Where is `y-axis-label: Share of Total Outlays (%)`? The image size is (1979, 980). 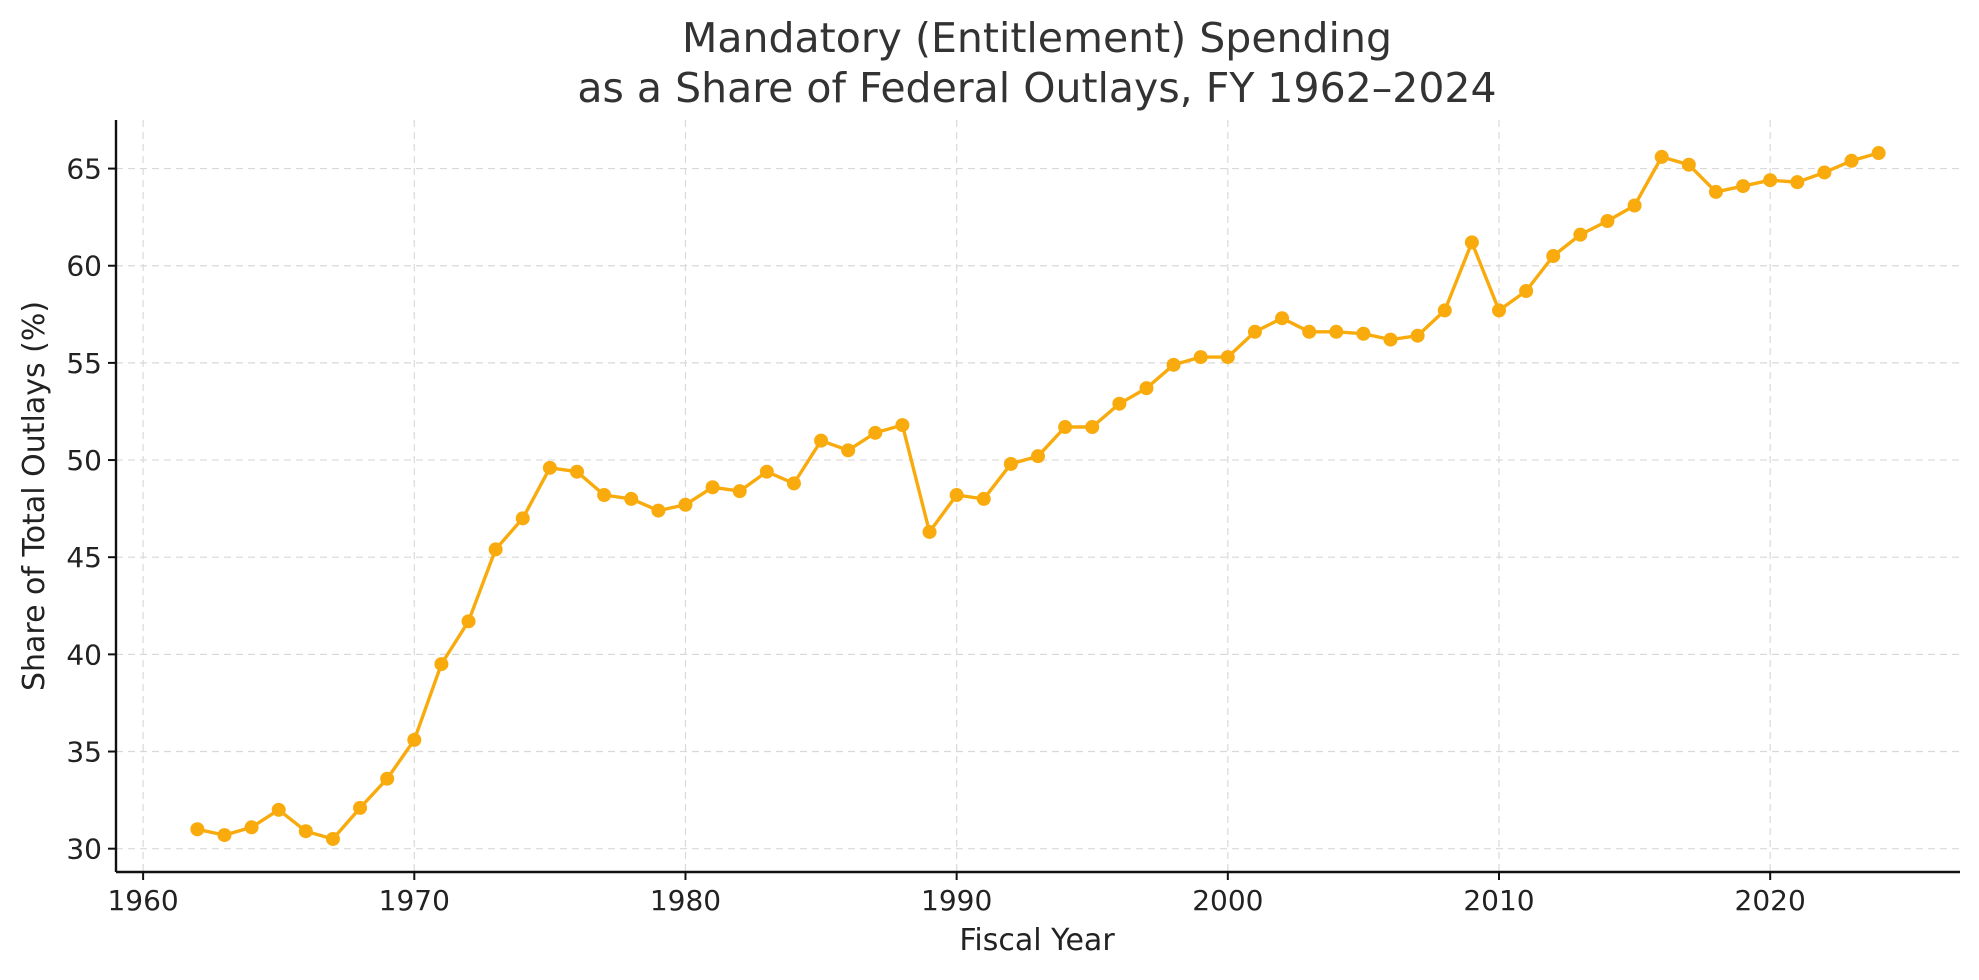 y-axis-label: Share of Total Outlays (%) is located at coordinates (34, 496).